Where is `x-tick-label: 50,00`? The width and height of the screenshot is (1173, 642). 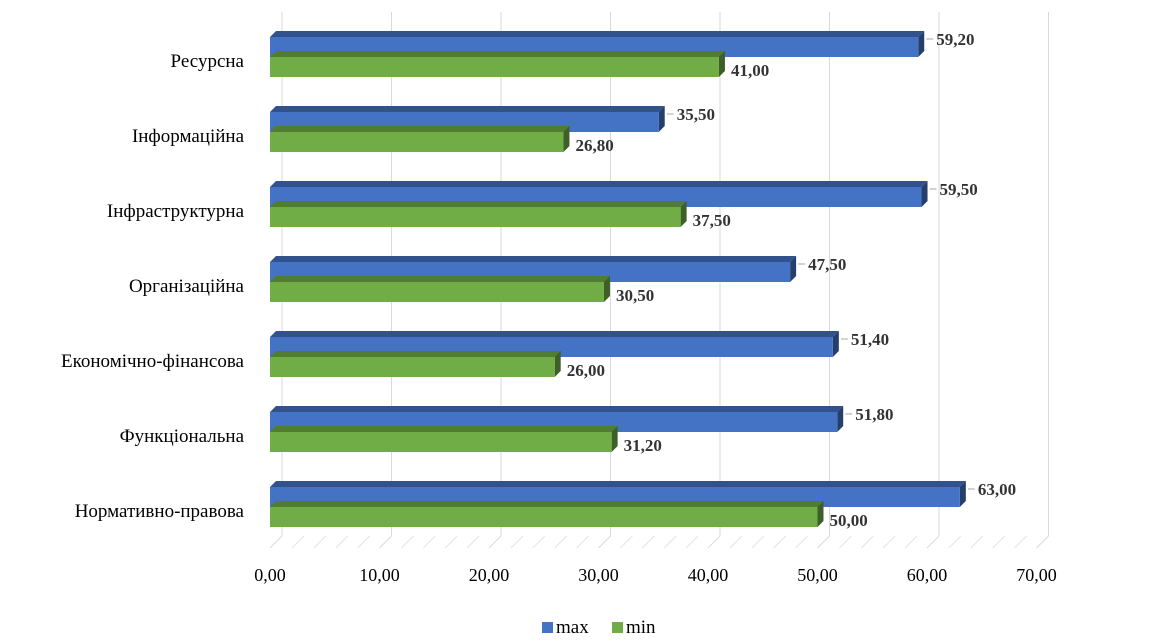
x-tick-label: 50,00 is located at coordinates (817, 575).